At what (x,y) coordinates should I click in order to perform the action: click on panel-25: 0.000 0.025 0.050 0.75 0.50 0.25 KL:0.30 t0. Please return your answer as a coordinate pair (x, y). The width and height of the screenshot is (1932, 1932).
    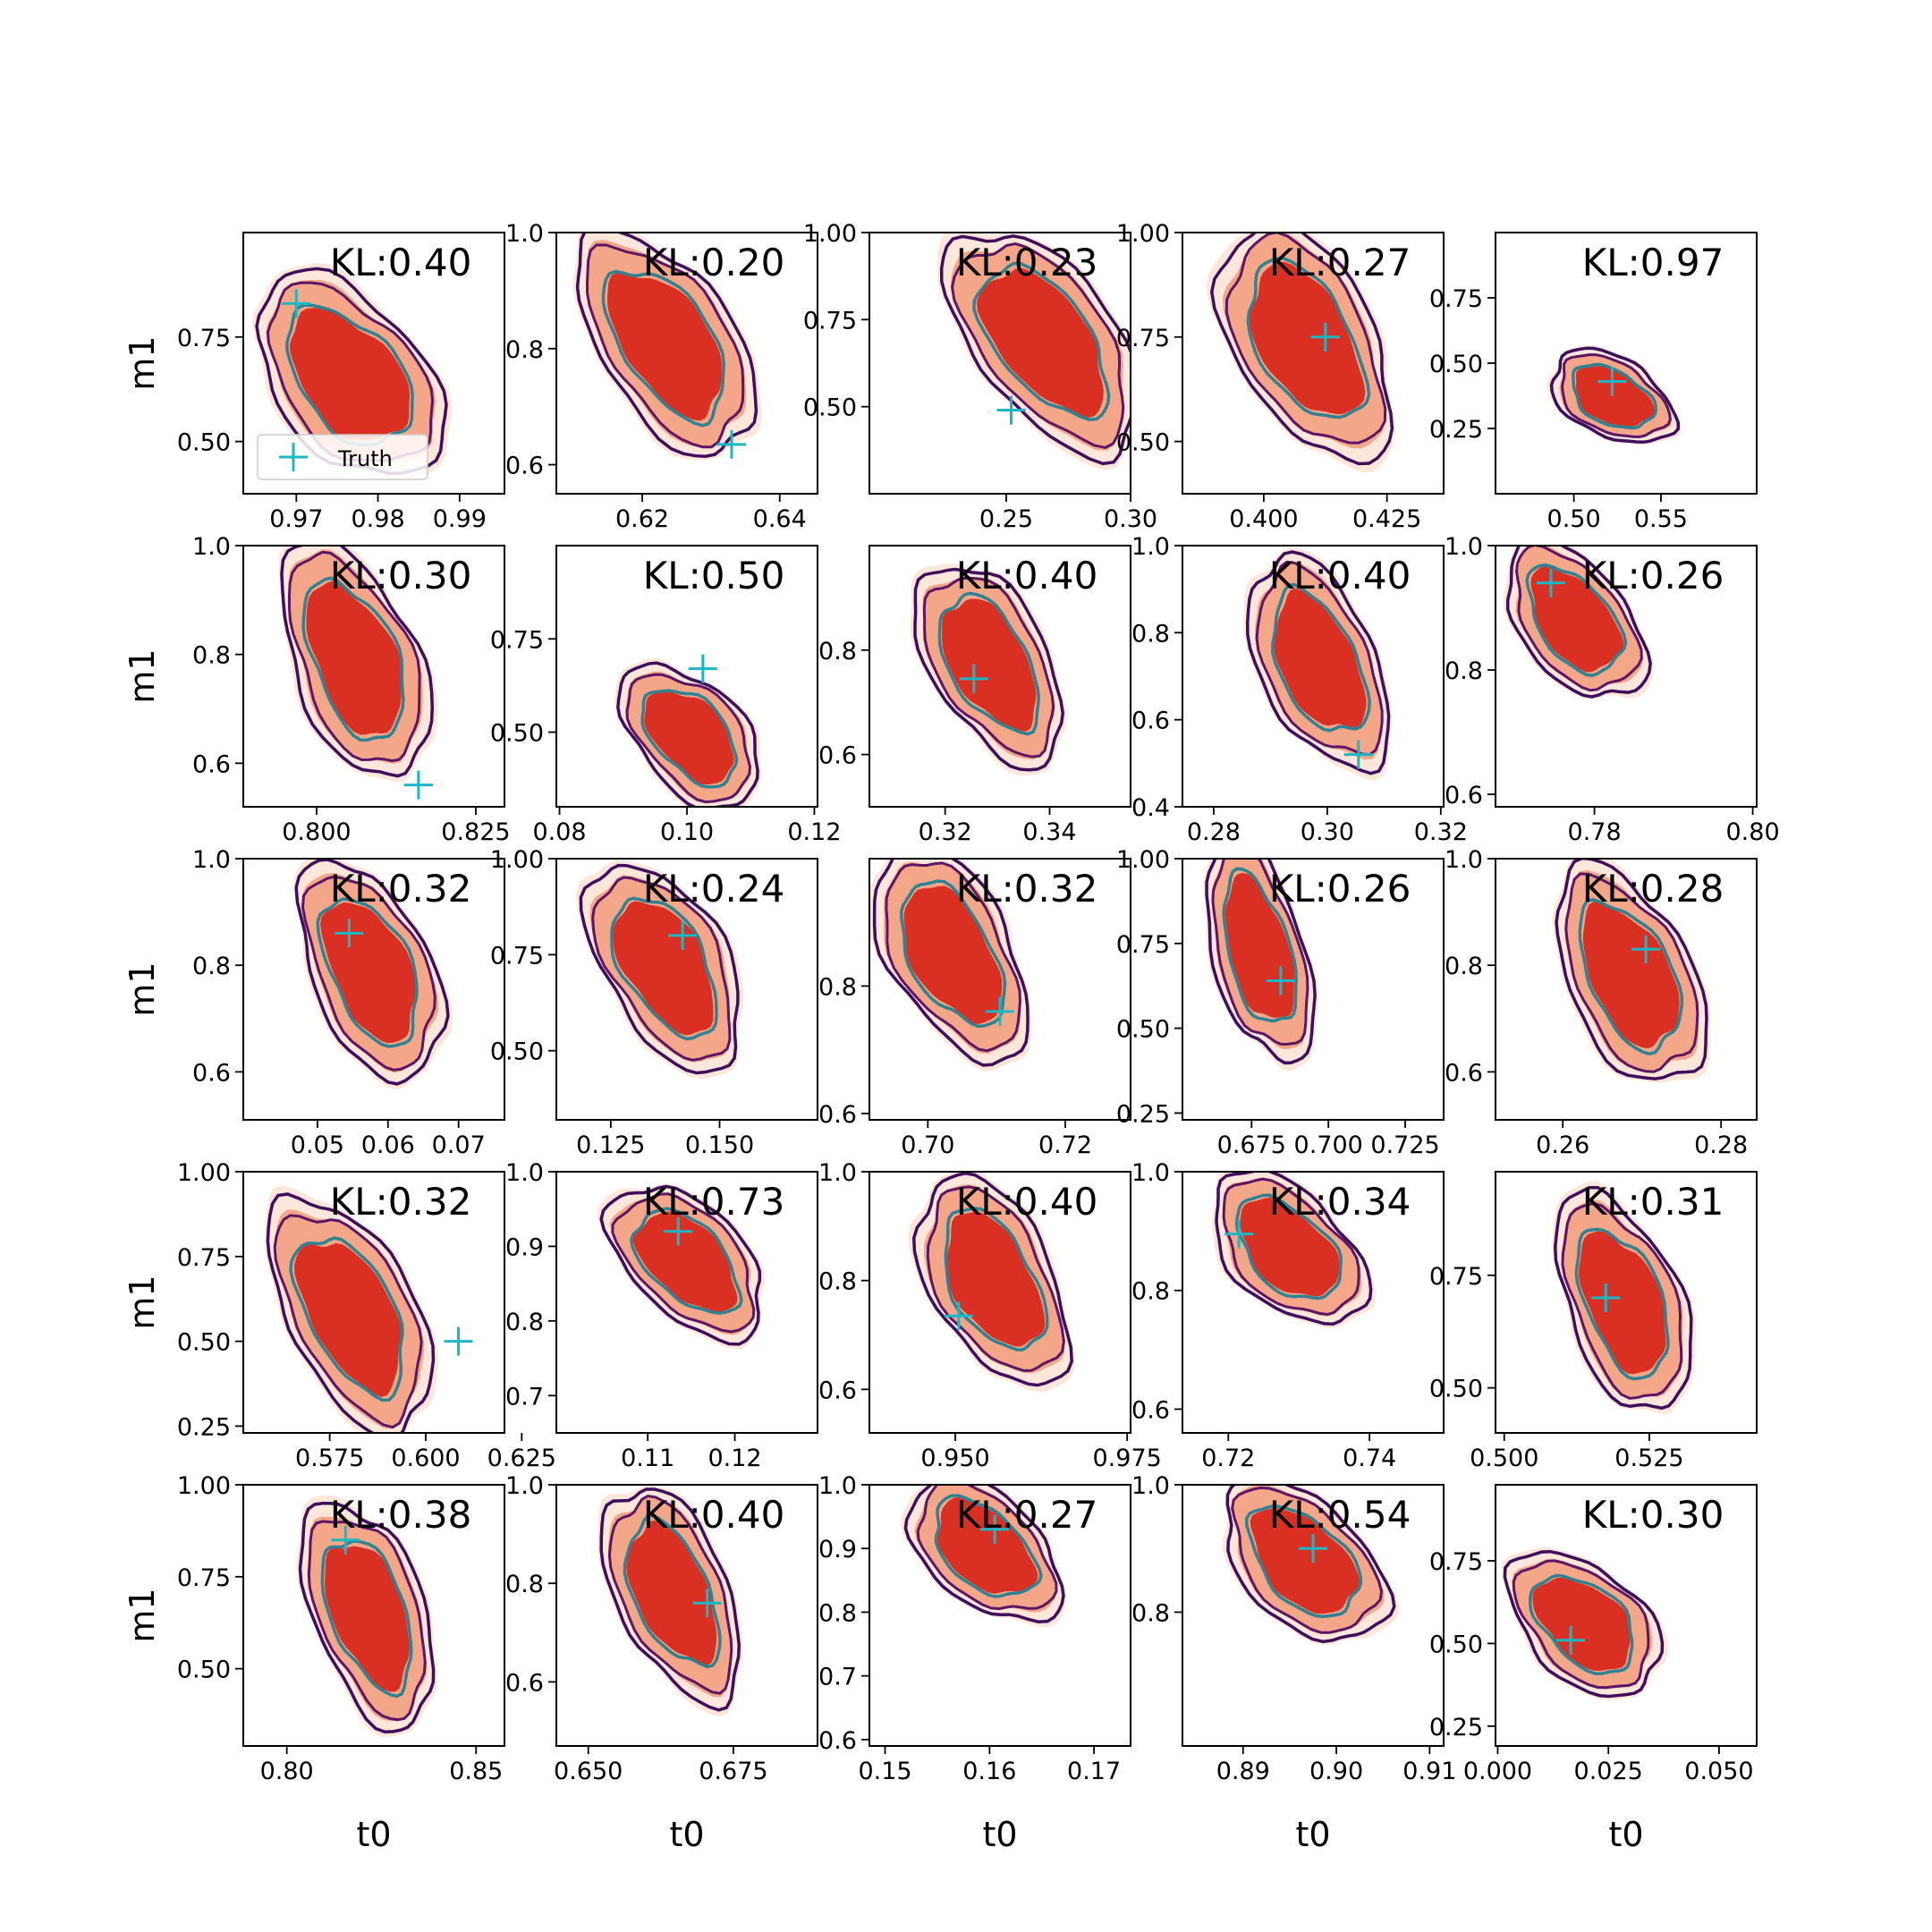
    Looking at the image, I should click on (1593, 1669).